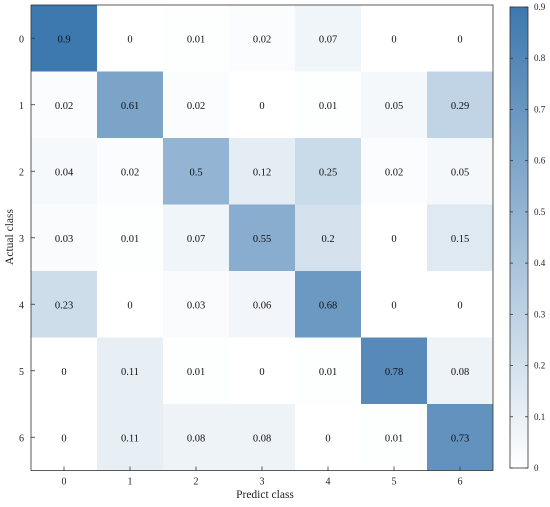 The width and height of the screenshot is (550, 507). Describe the element at coordinates (540, 263) in the screenshot. I see `colorbar-tick-label: 0.4` at that location.